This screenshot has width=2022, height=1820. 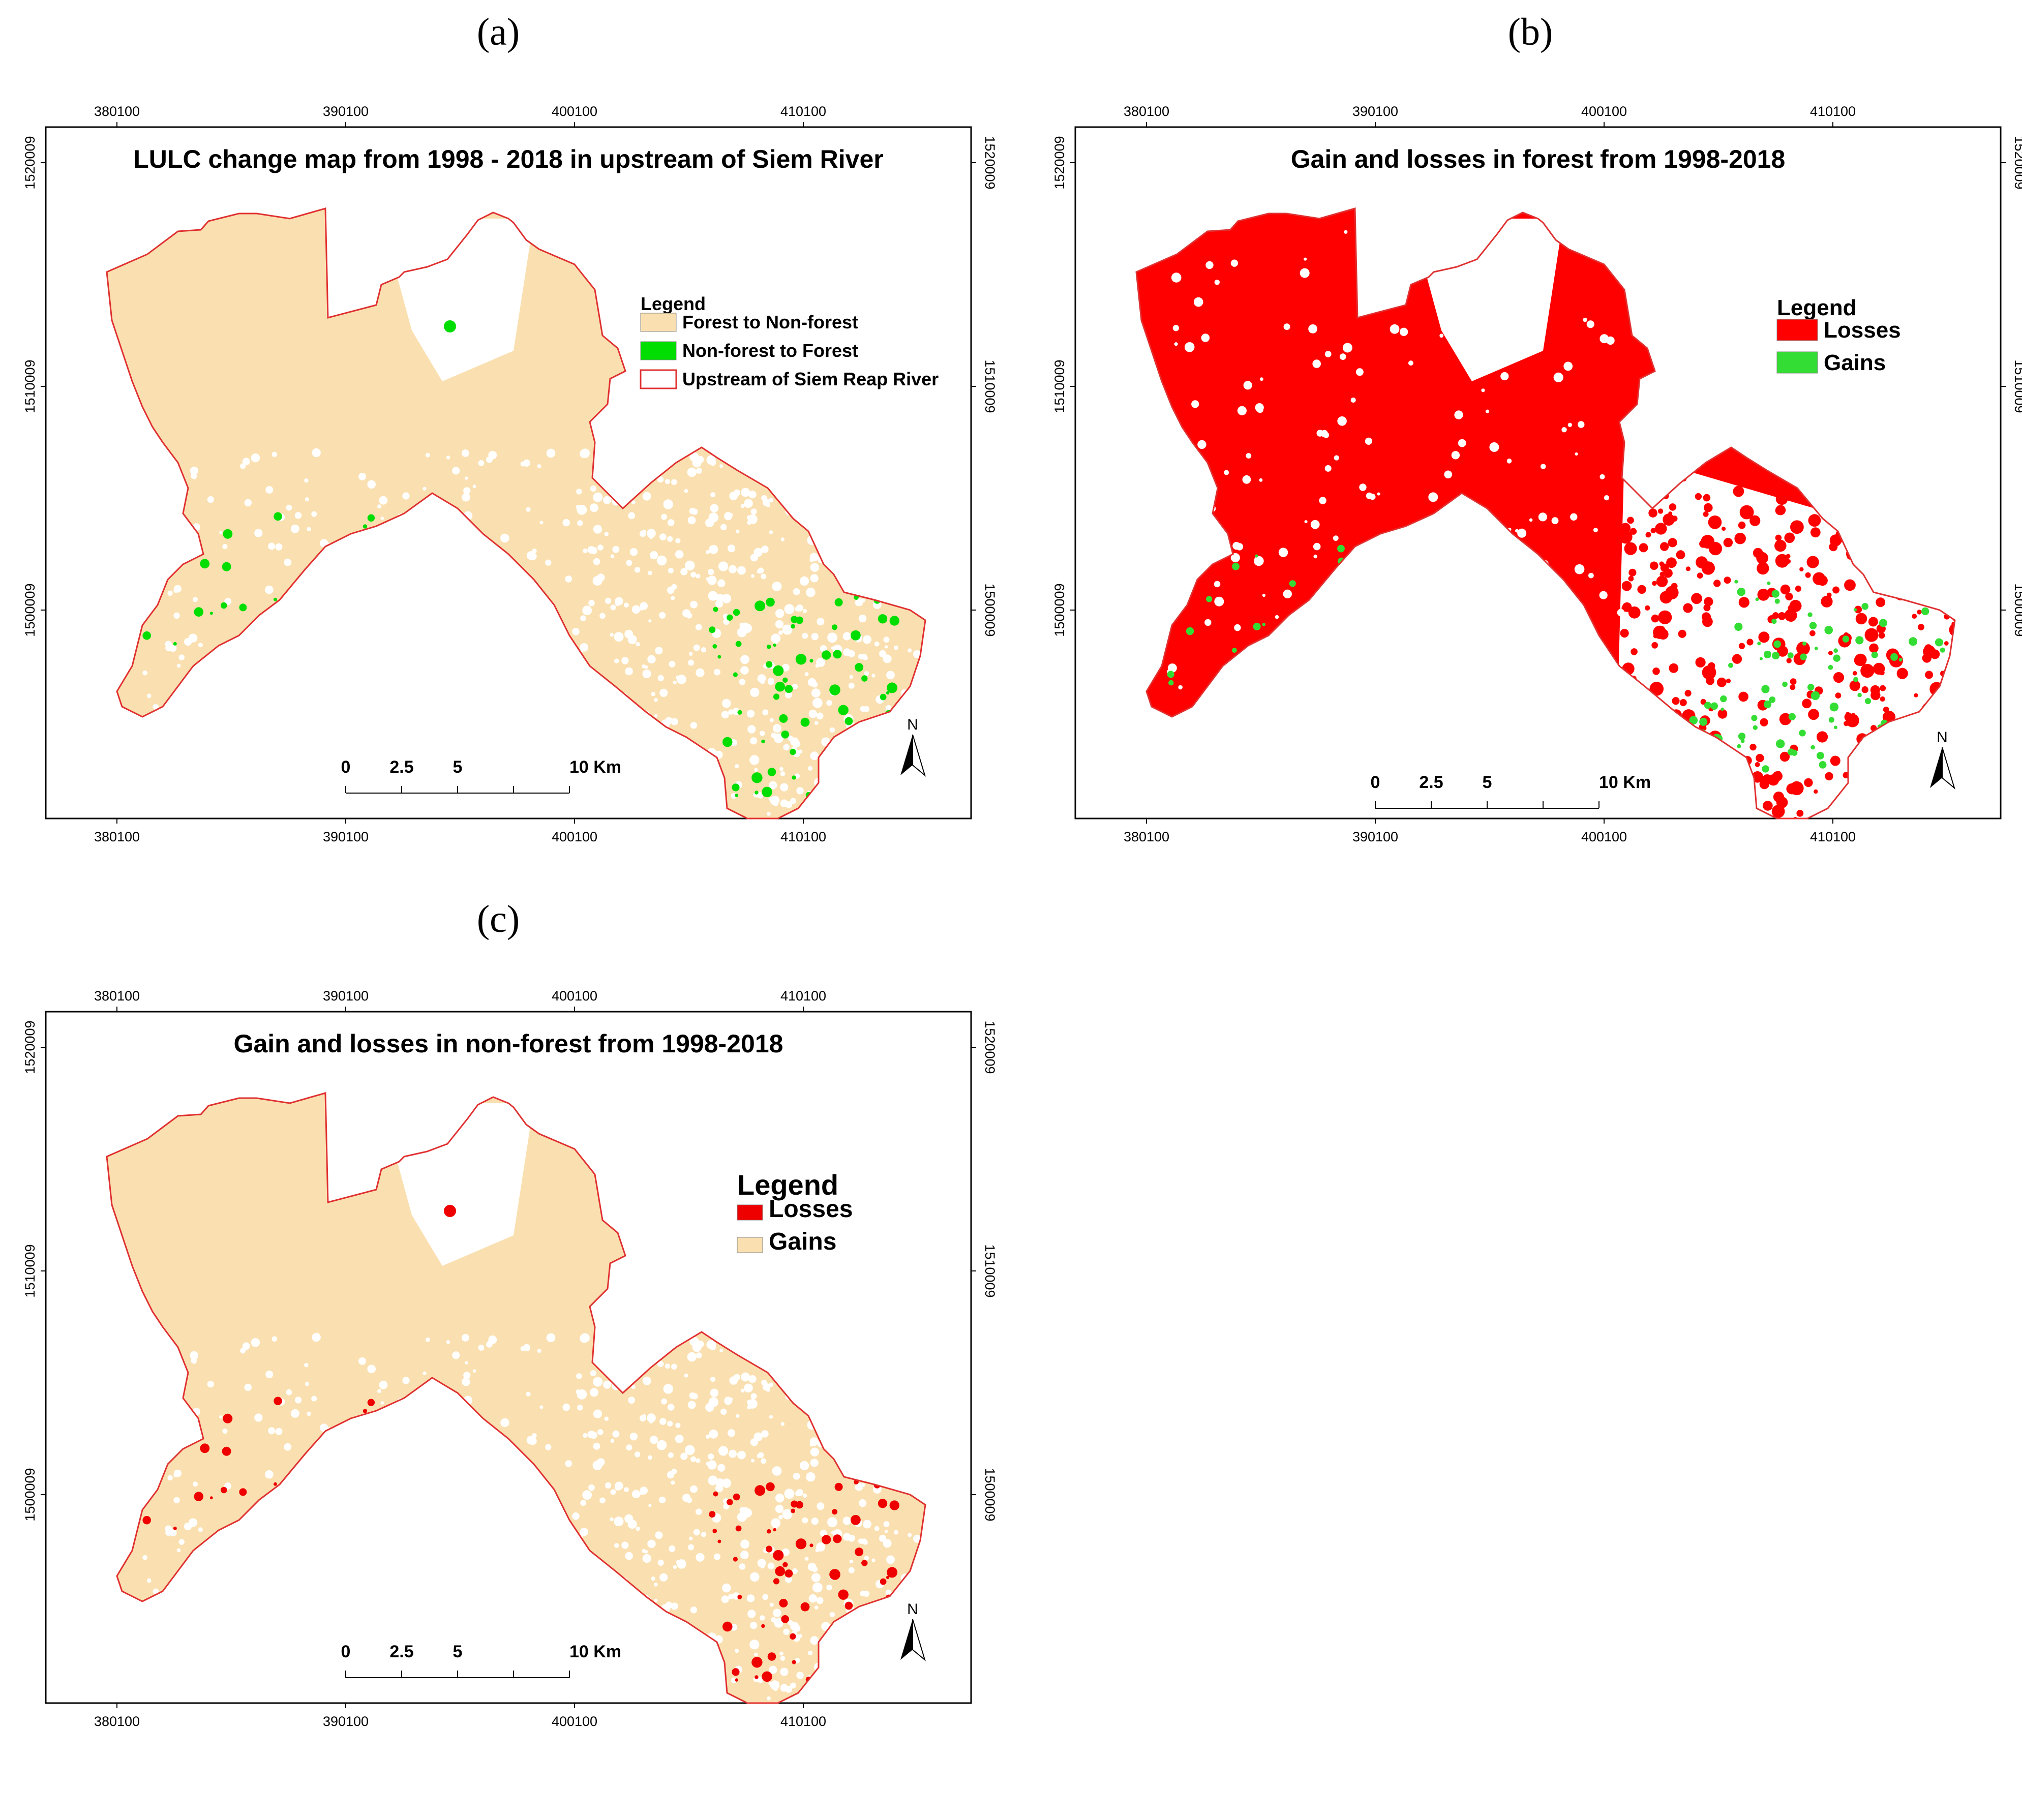 I want to click on legend-label-0: Forest to Non-forest, so click(x=770, y=322).